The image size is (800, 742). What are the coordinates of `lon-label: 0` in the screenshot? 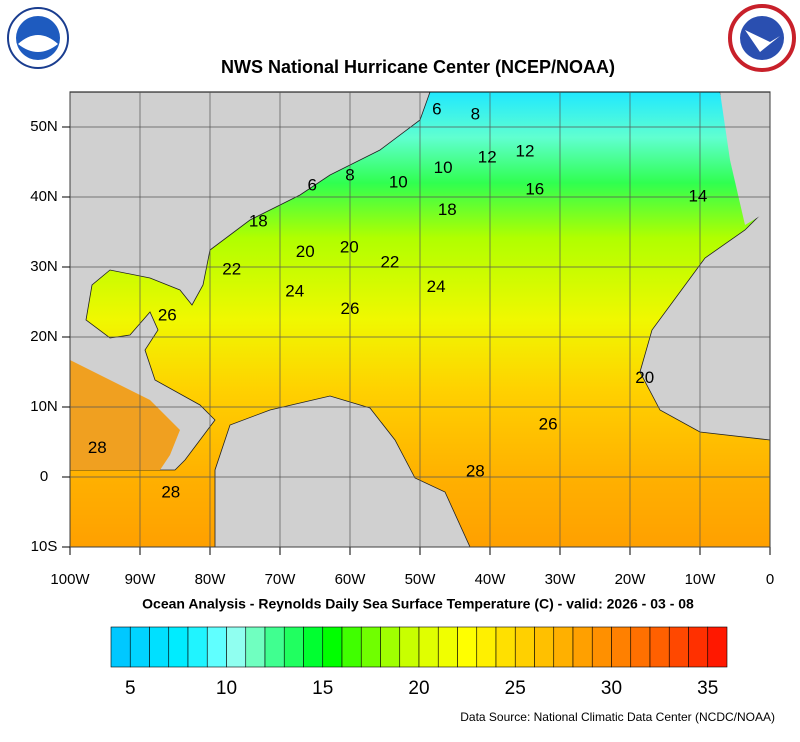 It's located at (770, 579).